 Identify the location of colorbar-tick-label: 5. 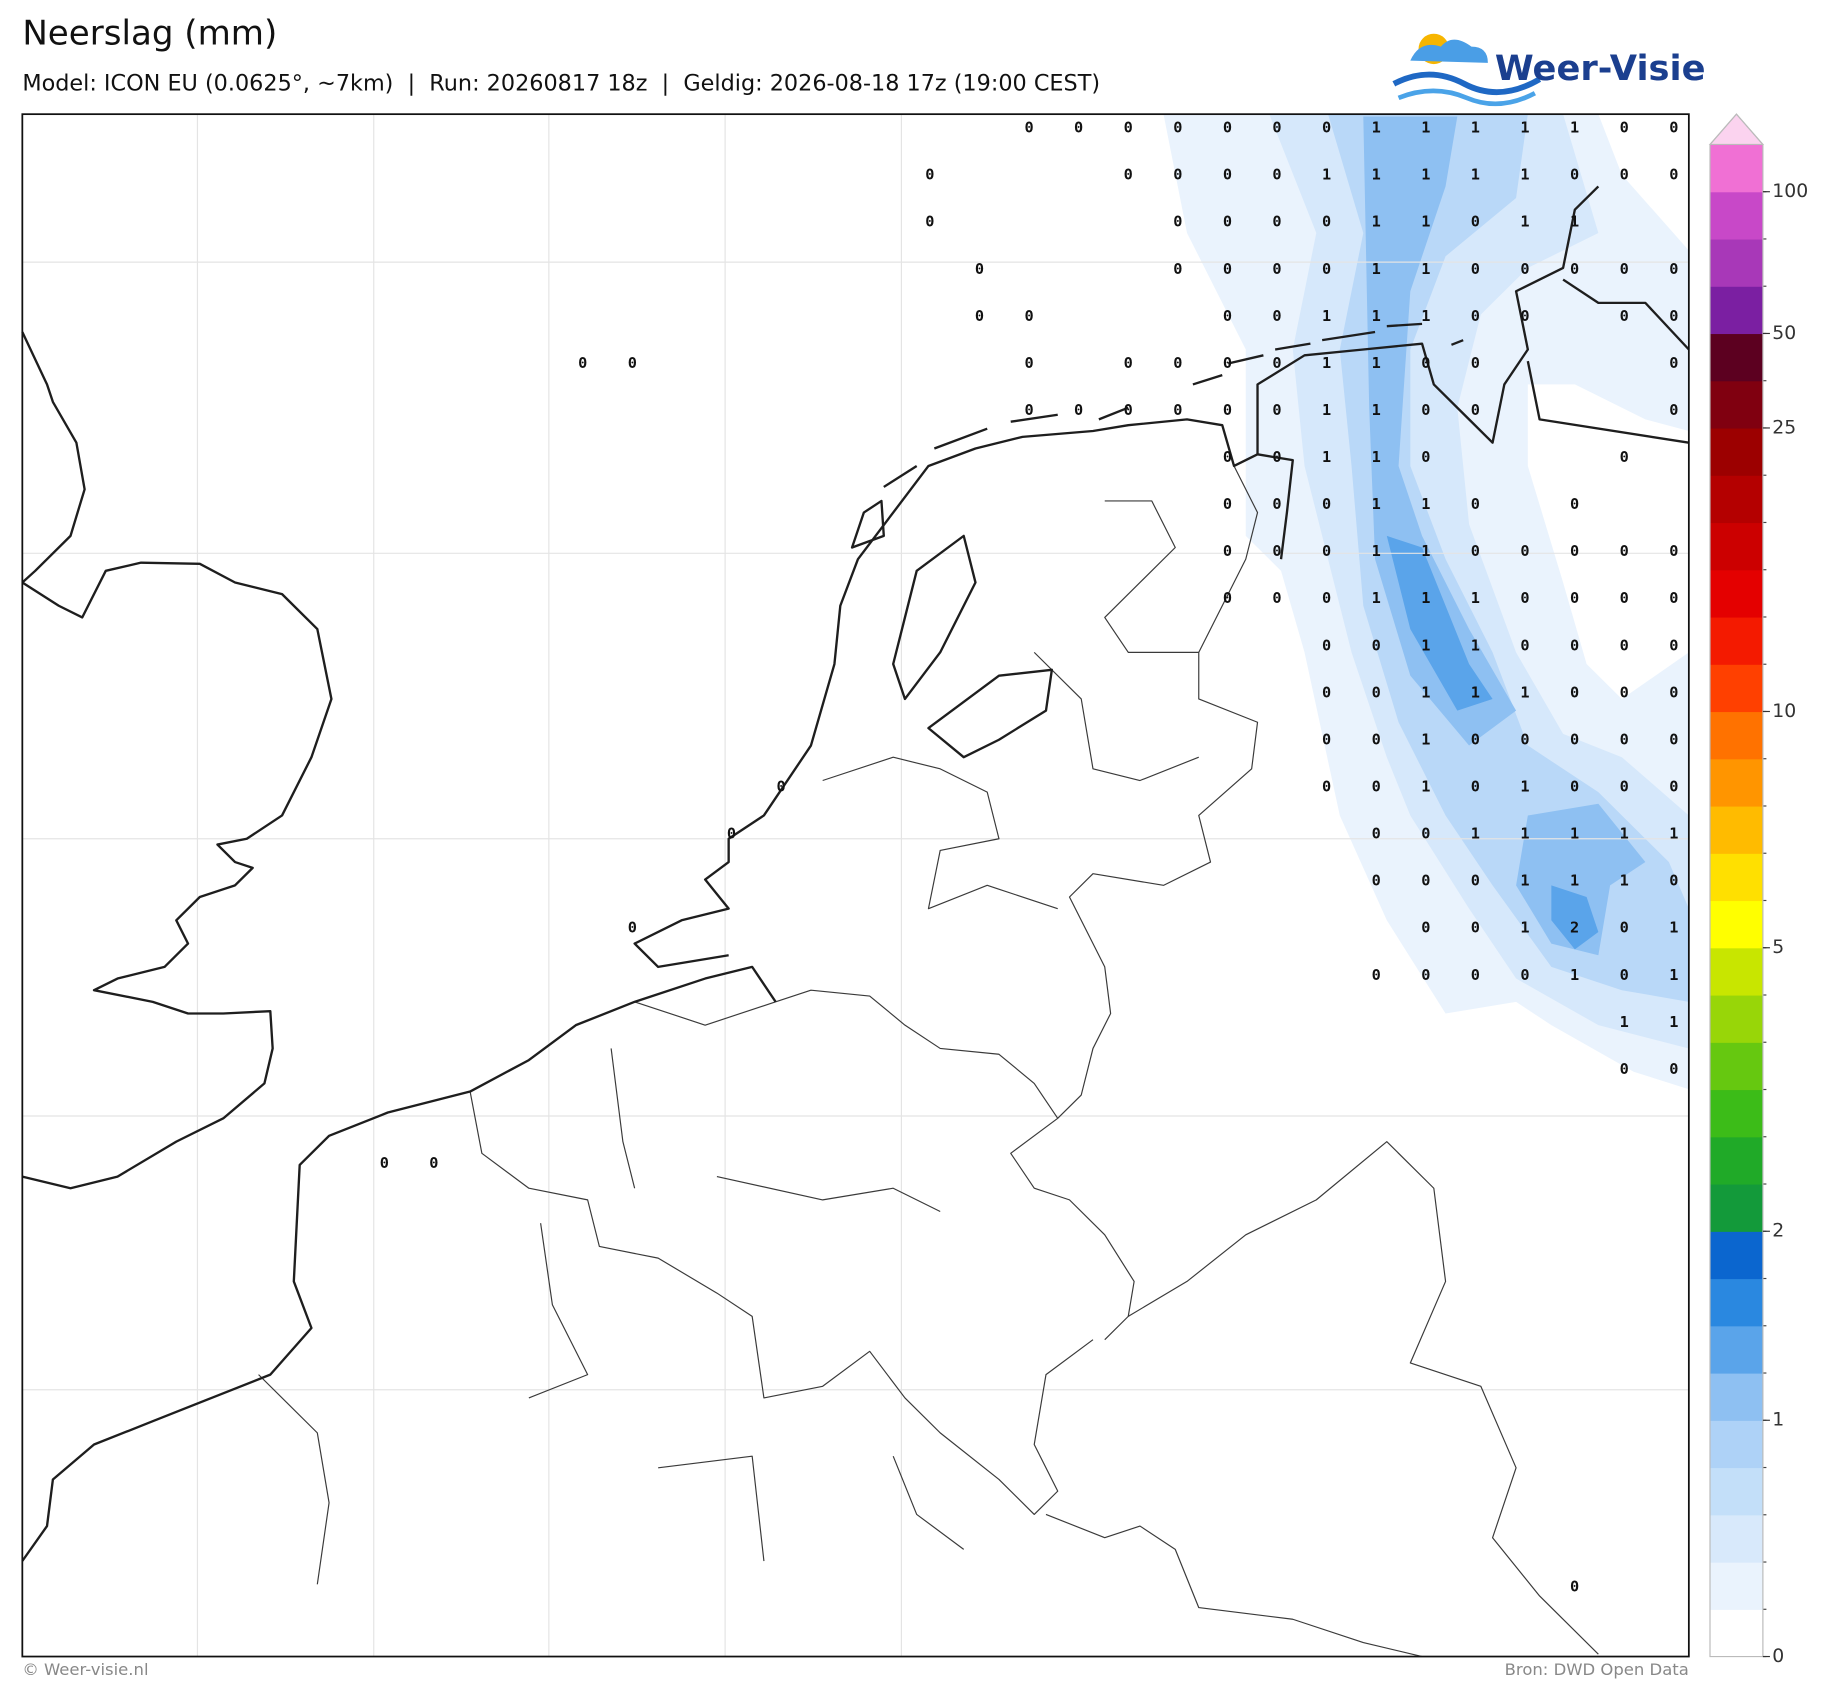
(1778, 947).